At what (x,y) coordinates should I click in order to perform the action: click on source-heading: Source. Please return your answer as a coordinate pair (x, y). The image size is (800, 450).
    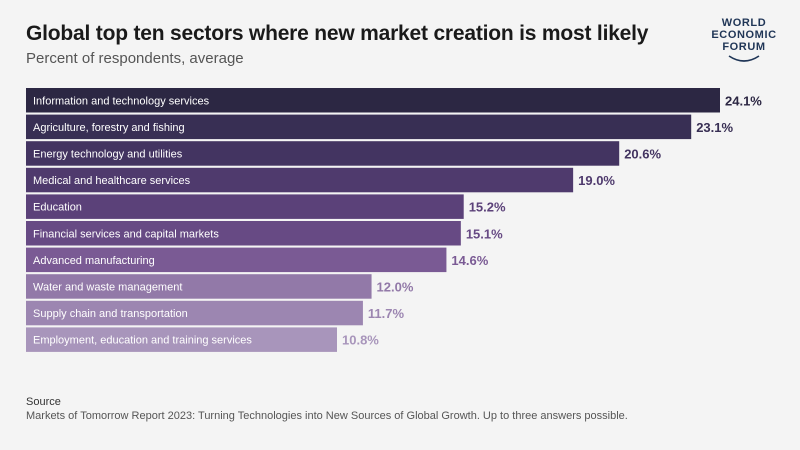
    Looking at the image, I should click on (43, 402).